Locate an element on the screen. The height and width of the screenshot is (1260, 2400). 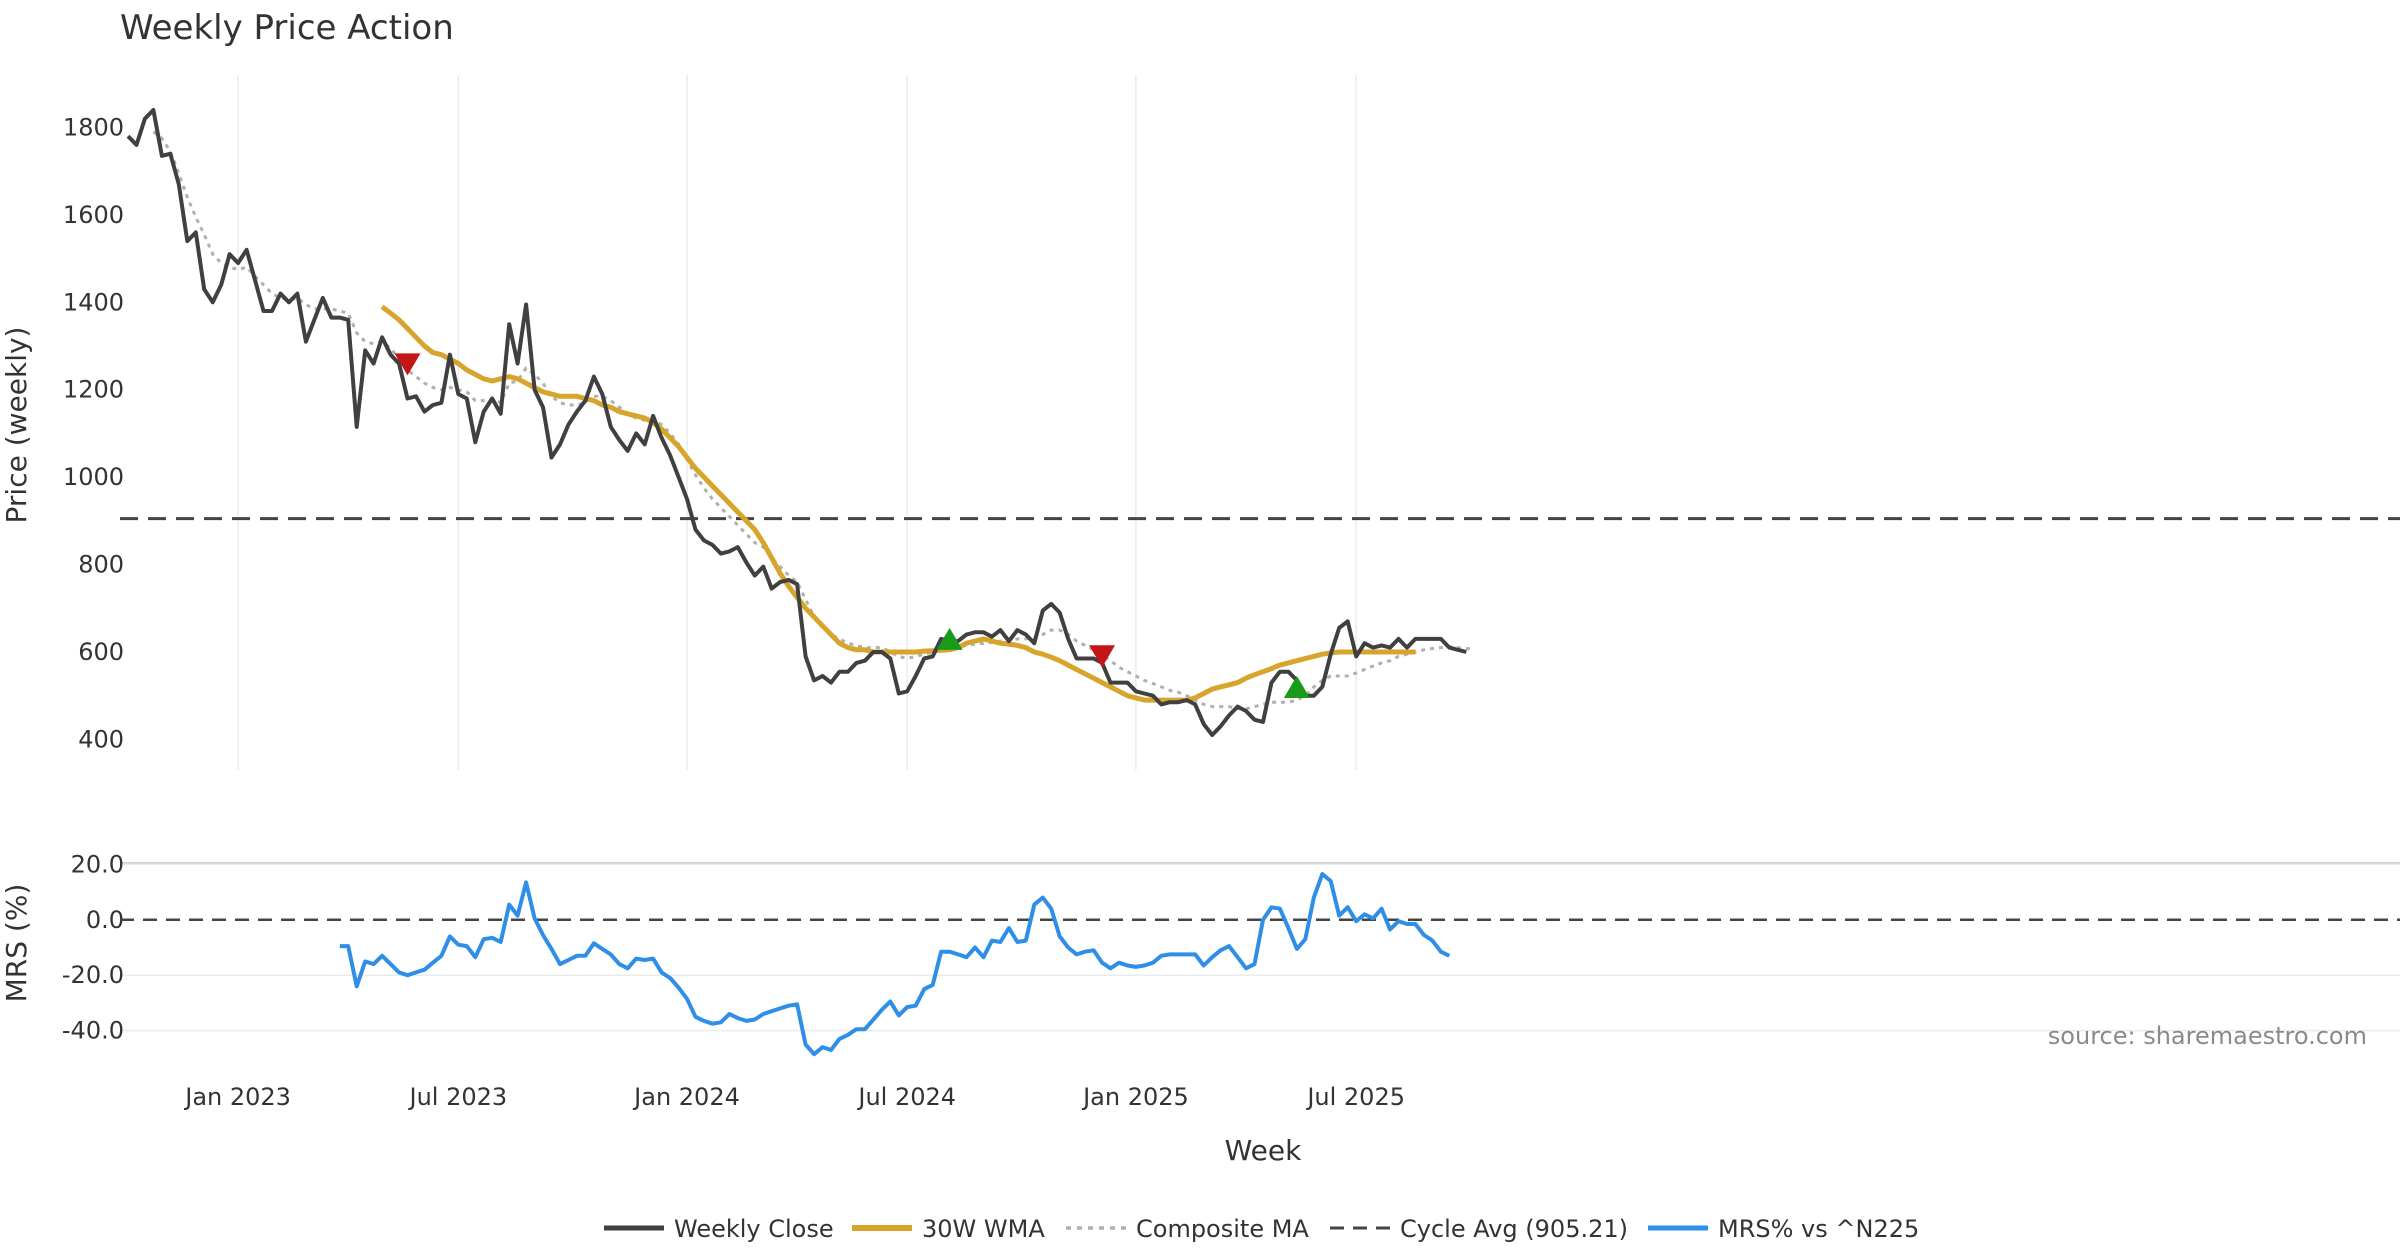
mrs-line is located at coordinates (895, 964).